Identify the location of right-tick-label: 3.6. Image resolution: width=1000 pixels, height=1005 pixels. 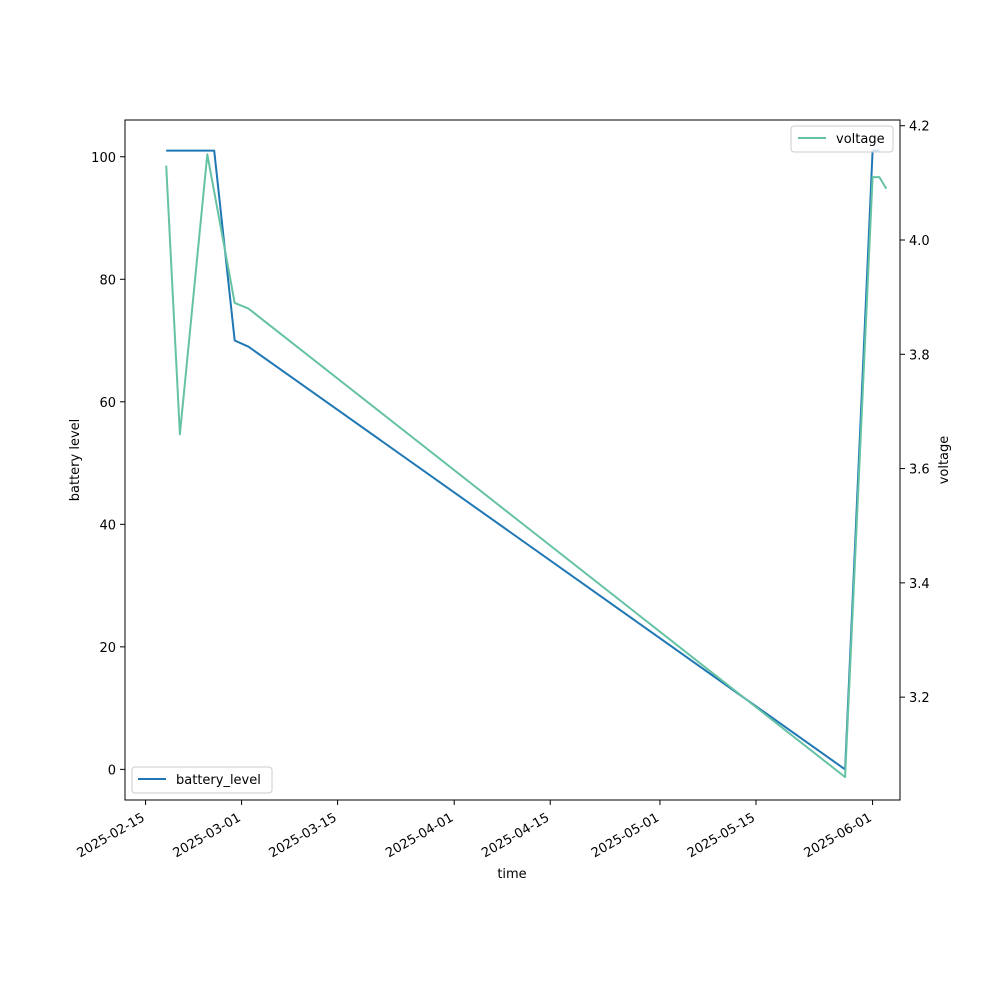
(919, 470).